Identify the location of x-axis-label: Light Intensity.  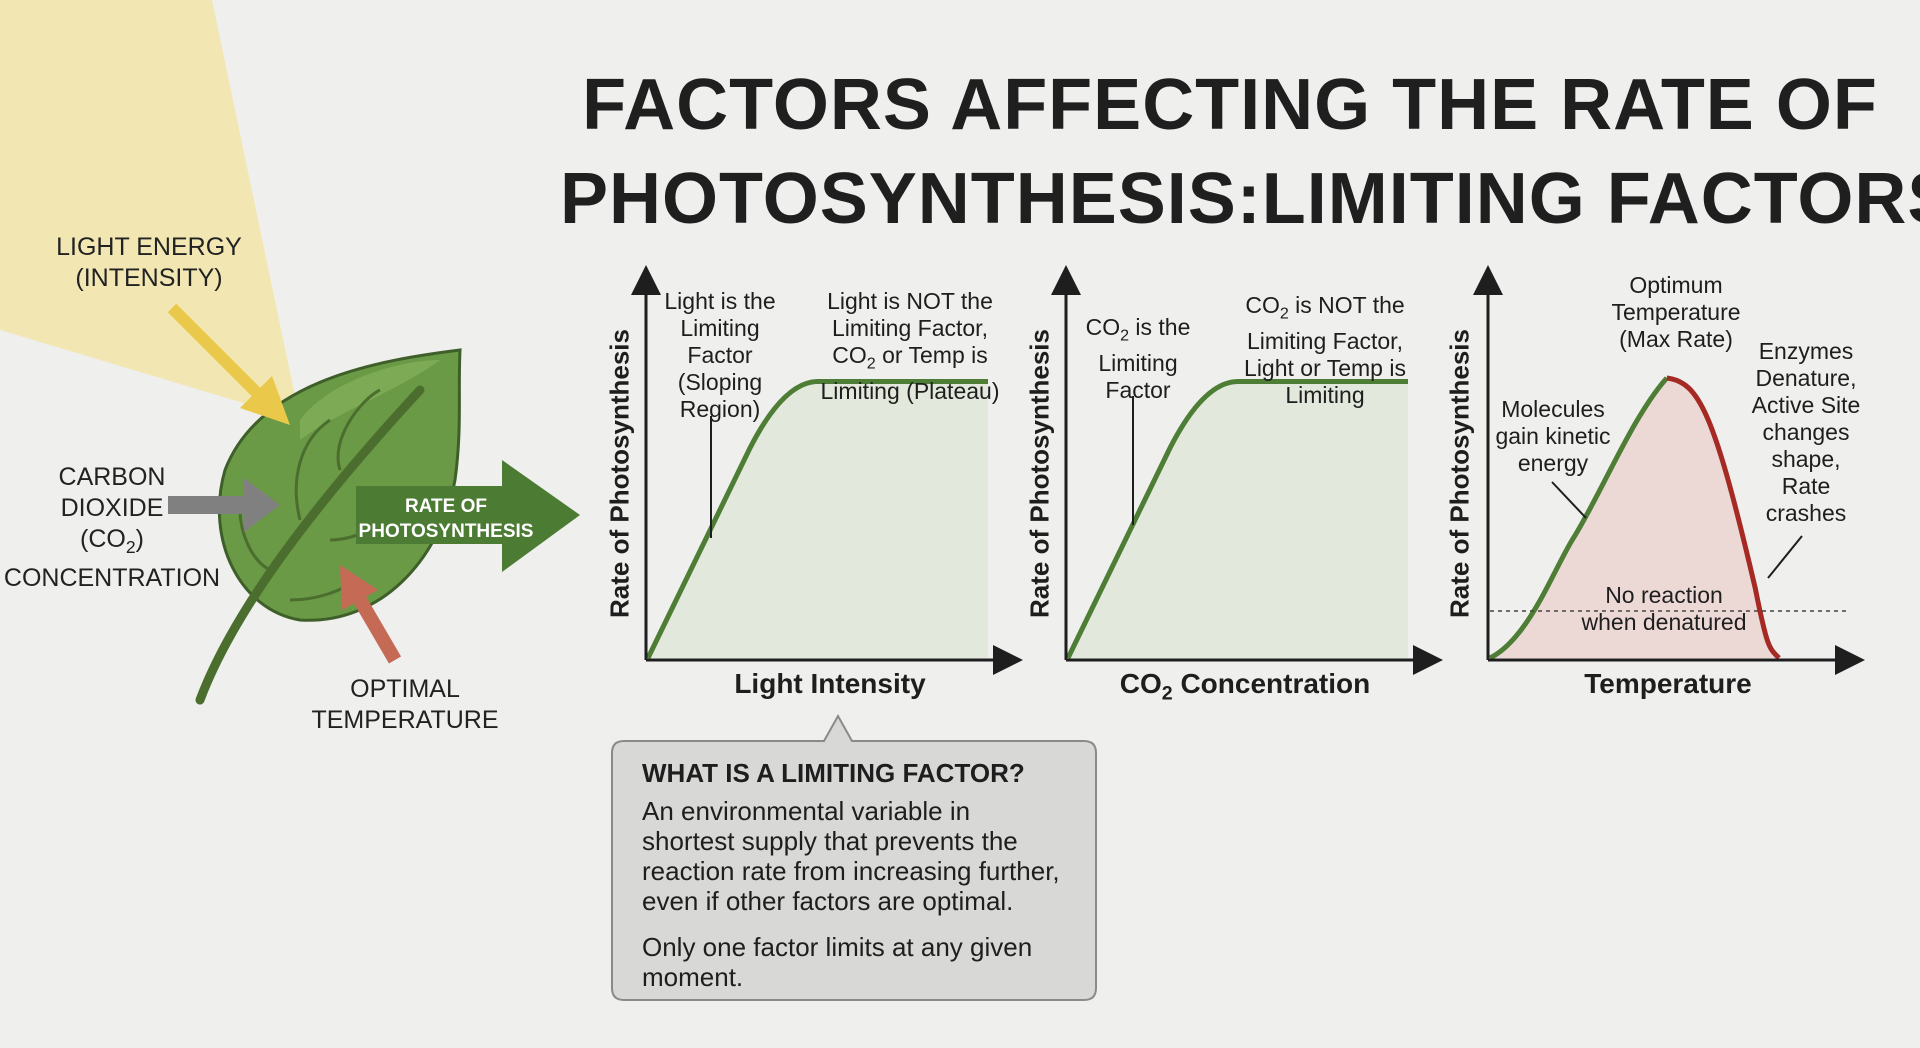
(830, 683).